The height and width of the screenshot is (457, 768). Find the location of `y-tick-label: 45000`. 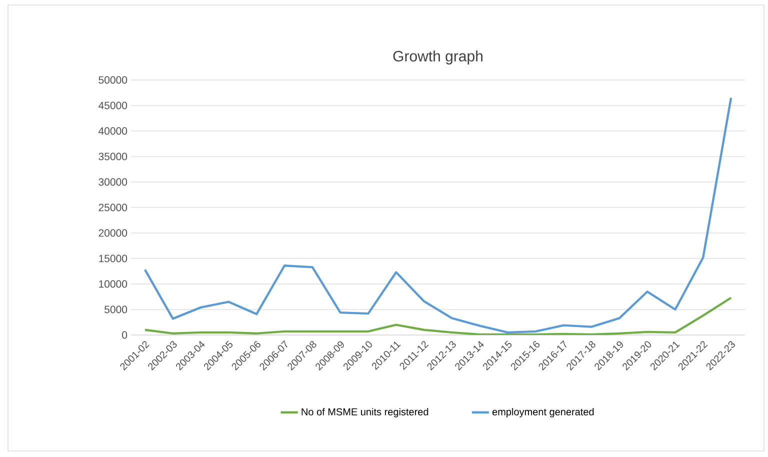

y-tick-label: 45000 is located at coordinates (113, 106).